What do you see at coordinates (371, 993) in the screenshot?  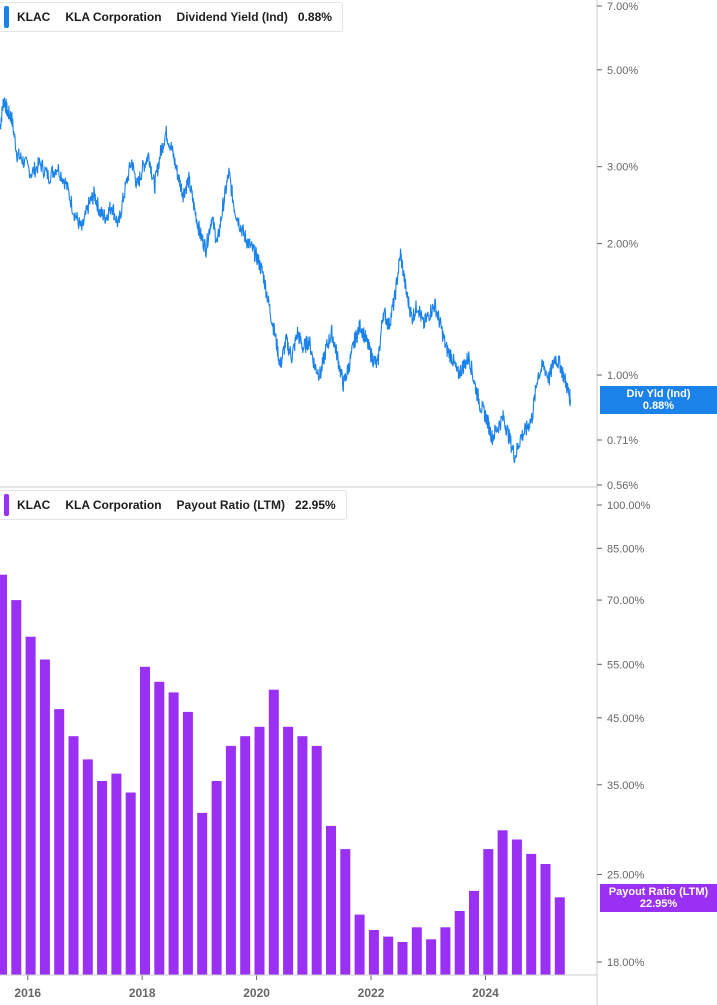 I see `x-tick-label: 2022` at bounding box center [371, 993].